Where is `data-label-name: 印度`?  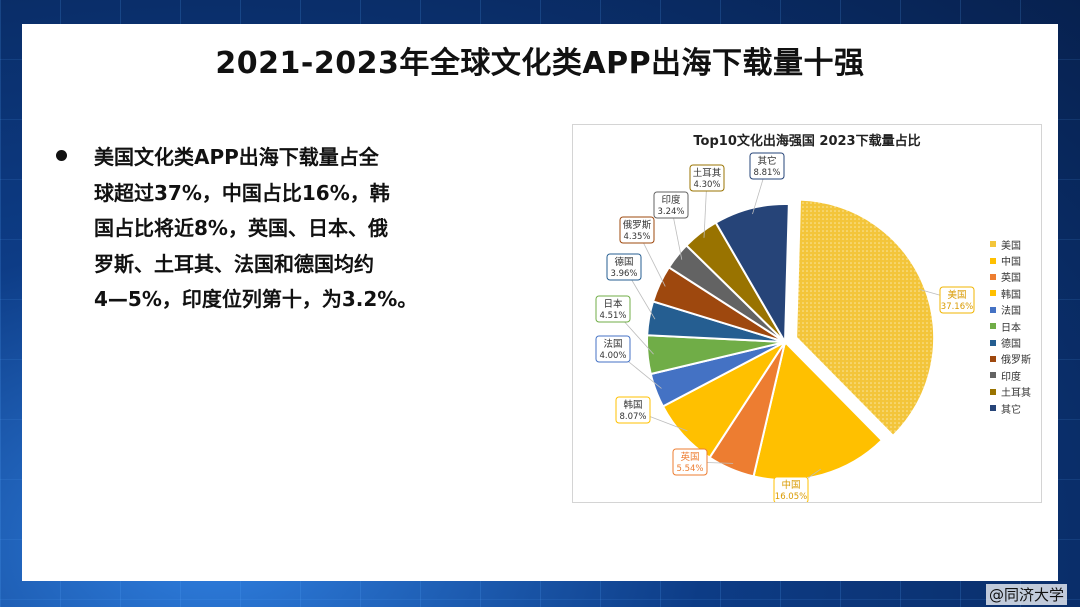
data-label-name: 印度 is located at coordinates (671, 200).